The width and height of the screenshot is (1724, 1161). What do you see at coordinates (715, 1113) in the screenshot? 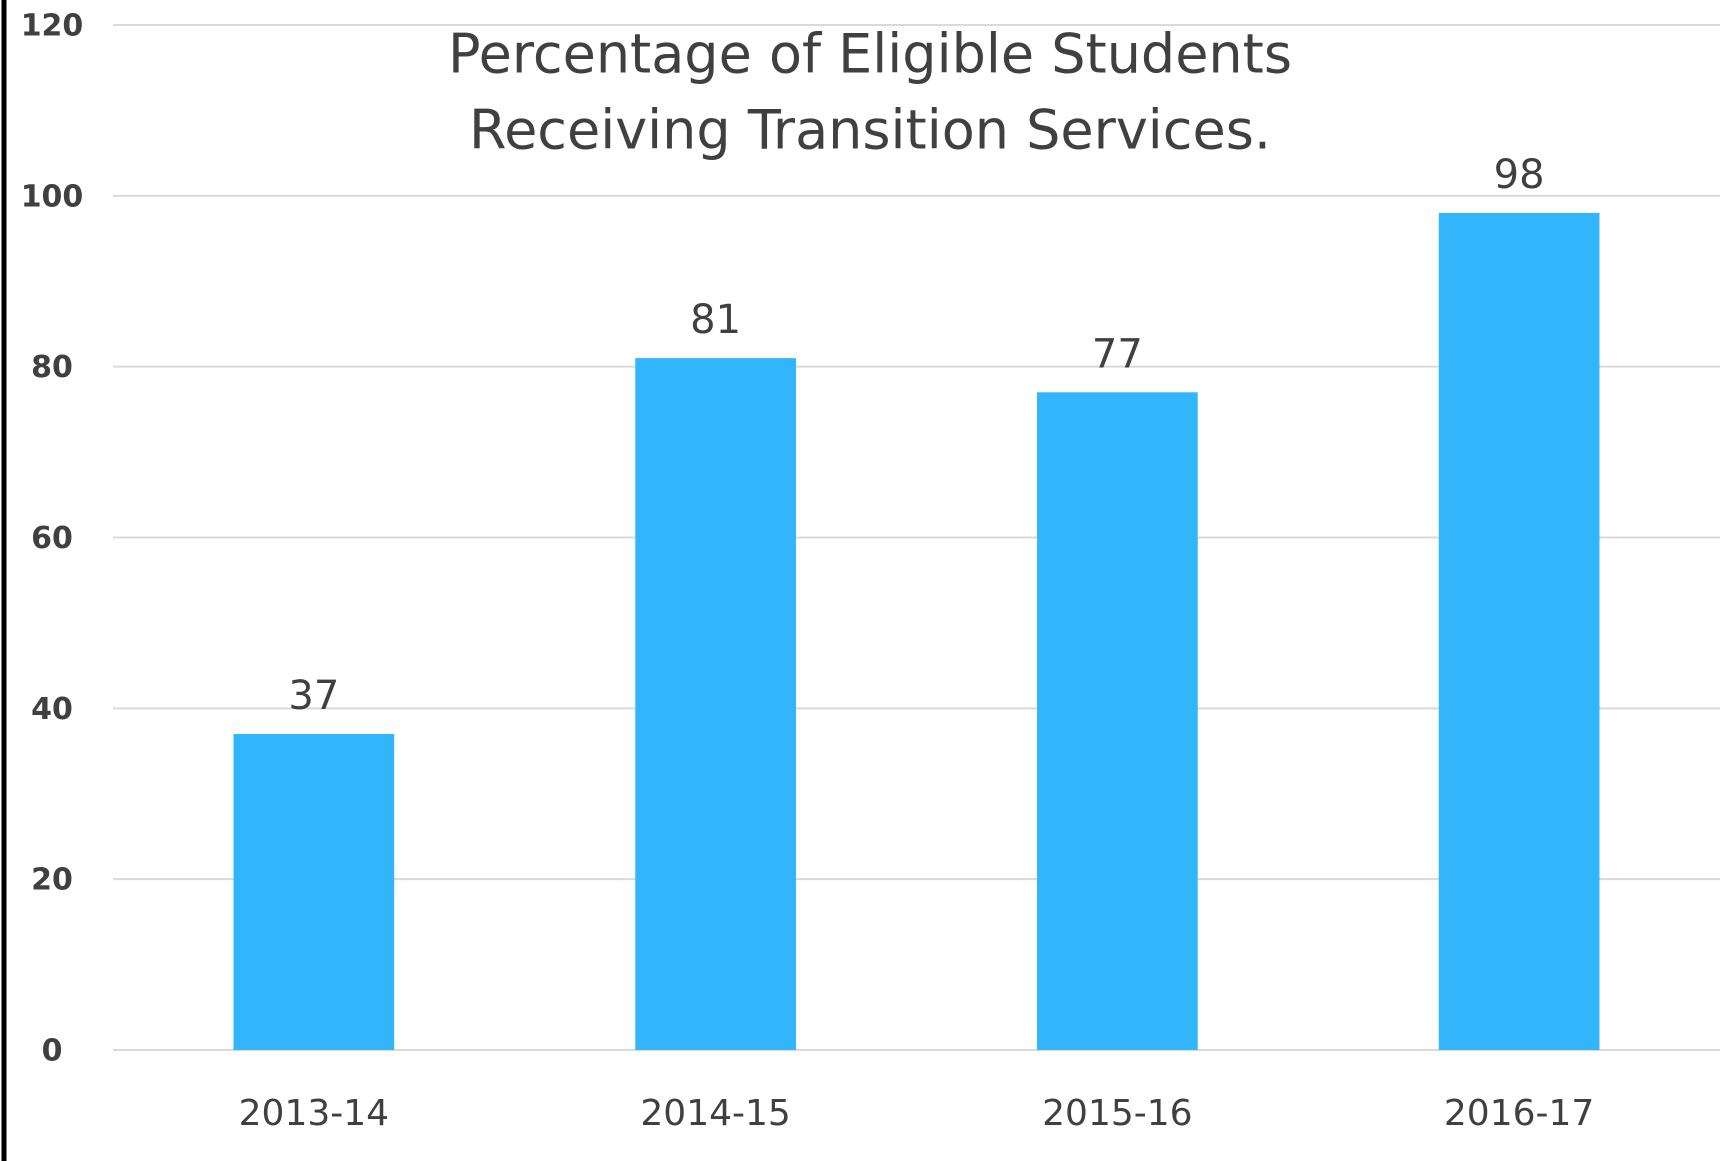
I see `x-tick-label: 2014-15` at bounding box center [715, 1113].